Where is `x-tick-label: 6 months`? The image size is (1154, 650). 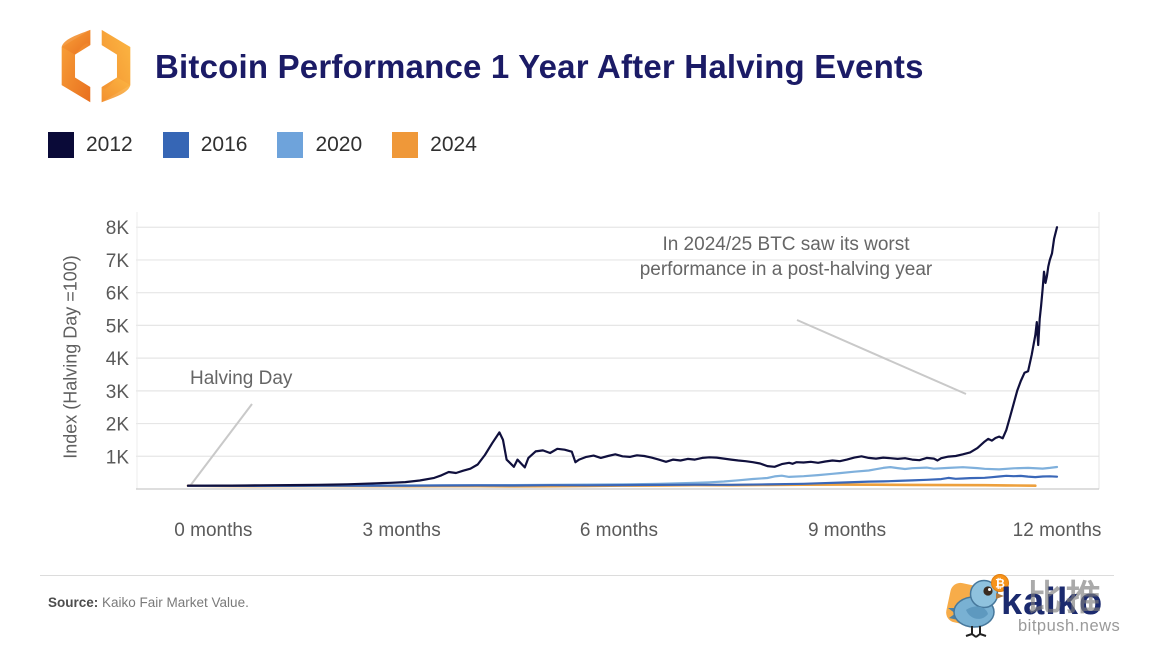 x-tick-label: 6 months is located at coordinates (619, 530).